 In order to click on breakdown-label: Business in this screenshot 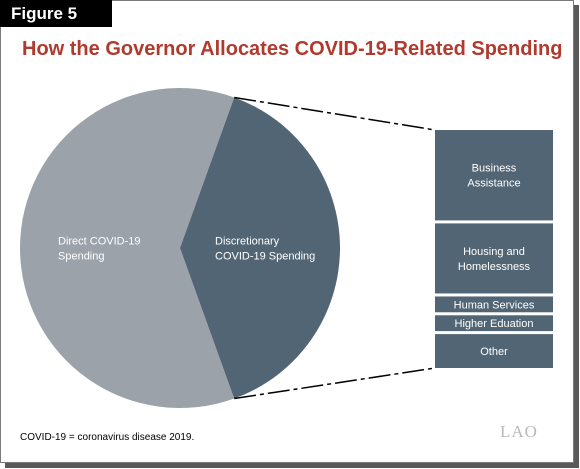, I will do `click(494, 169)`.